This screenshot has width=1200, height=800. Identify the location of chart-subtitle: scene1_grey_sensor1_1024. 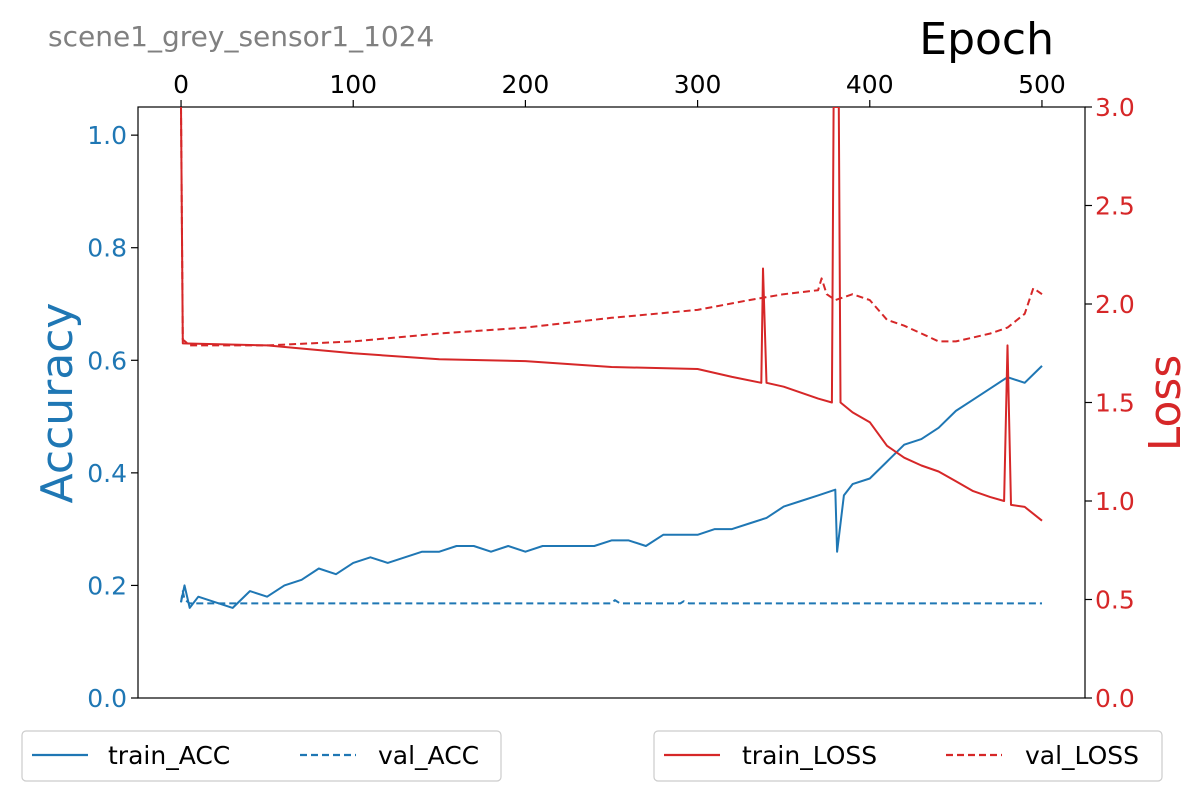
(241, 36).